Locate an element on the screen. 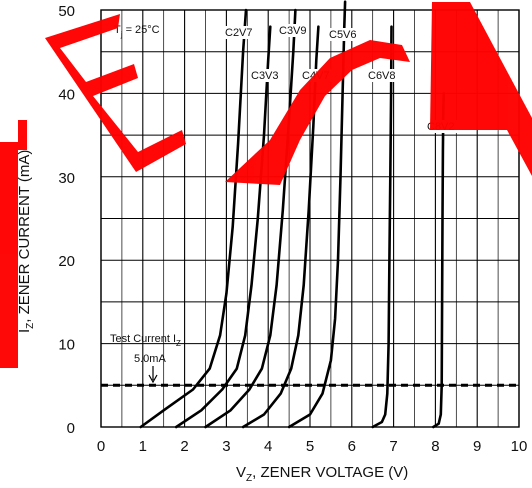  curve-label-c6v8: C6V8 is located at coordinates (382, 76).